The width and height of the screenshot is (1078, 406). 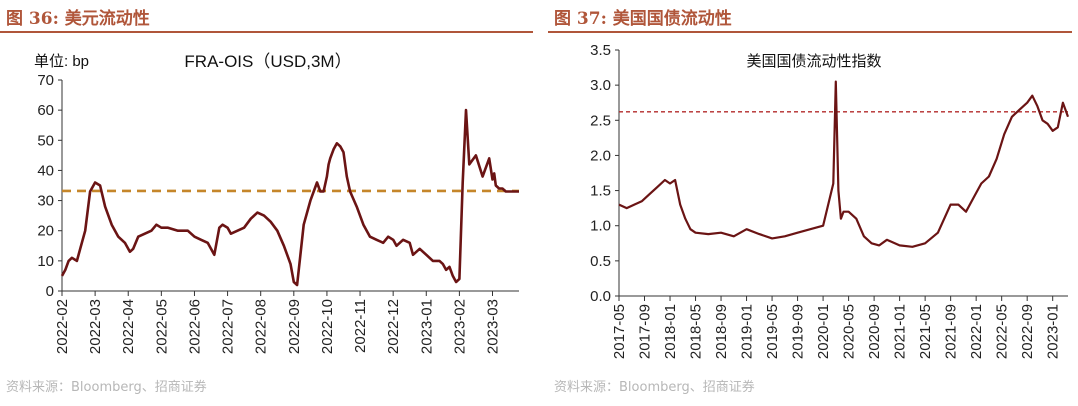 I want to click on x-tick-label: 2019-01, so click(x=747, y=331).